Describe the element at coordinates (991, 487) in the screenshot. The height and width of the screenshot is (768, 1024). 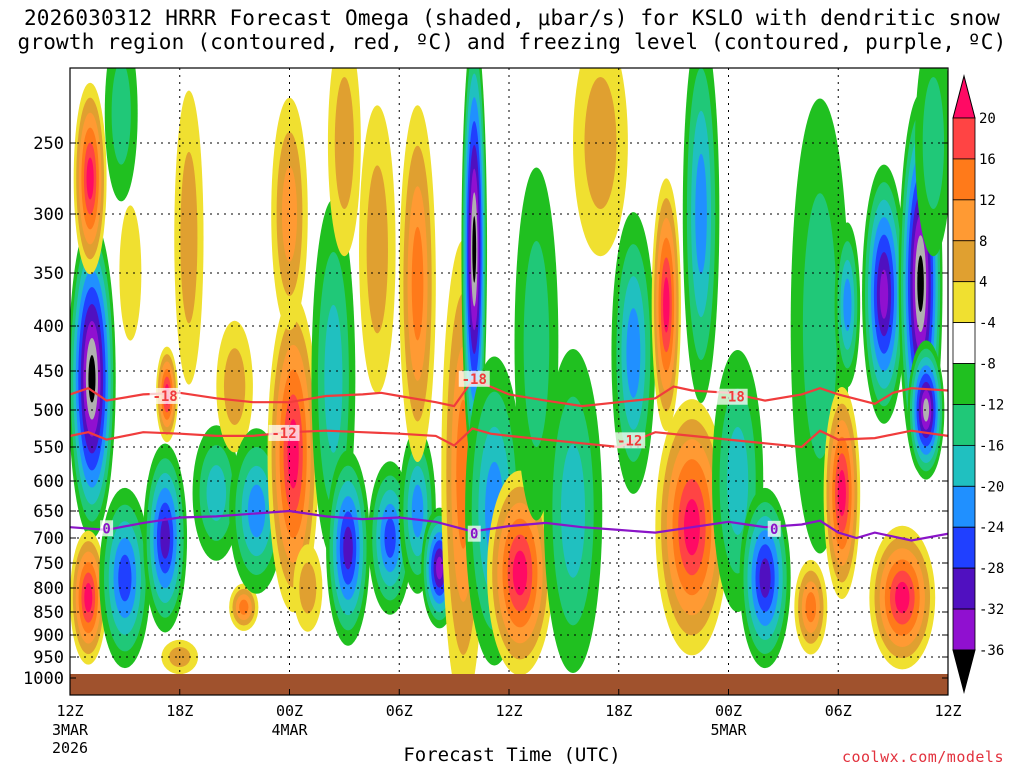
I see `colorbar-label-9: -20` at that location.